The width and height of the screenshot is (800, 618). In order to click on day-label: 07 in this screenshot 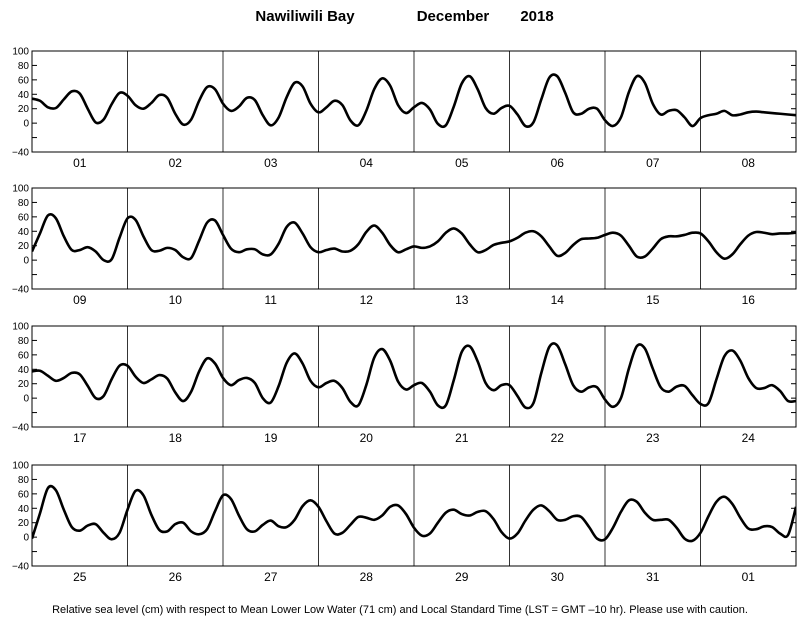, I will do `click(653, 163)`.